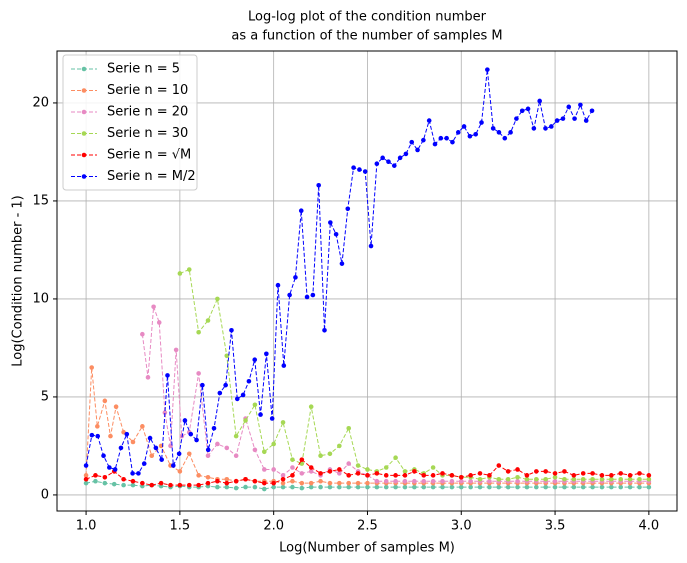 Image resolution: width=687 pixels, height=563 pixels. Describe the element at coordinates (45, 396) in the screenshot. I see `y-tick-label: 5` at that location.